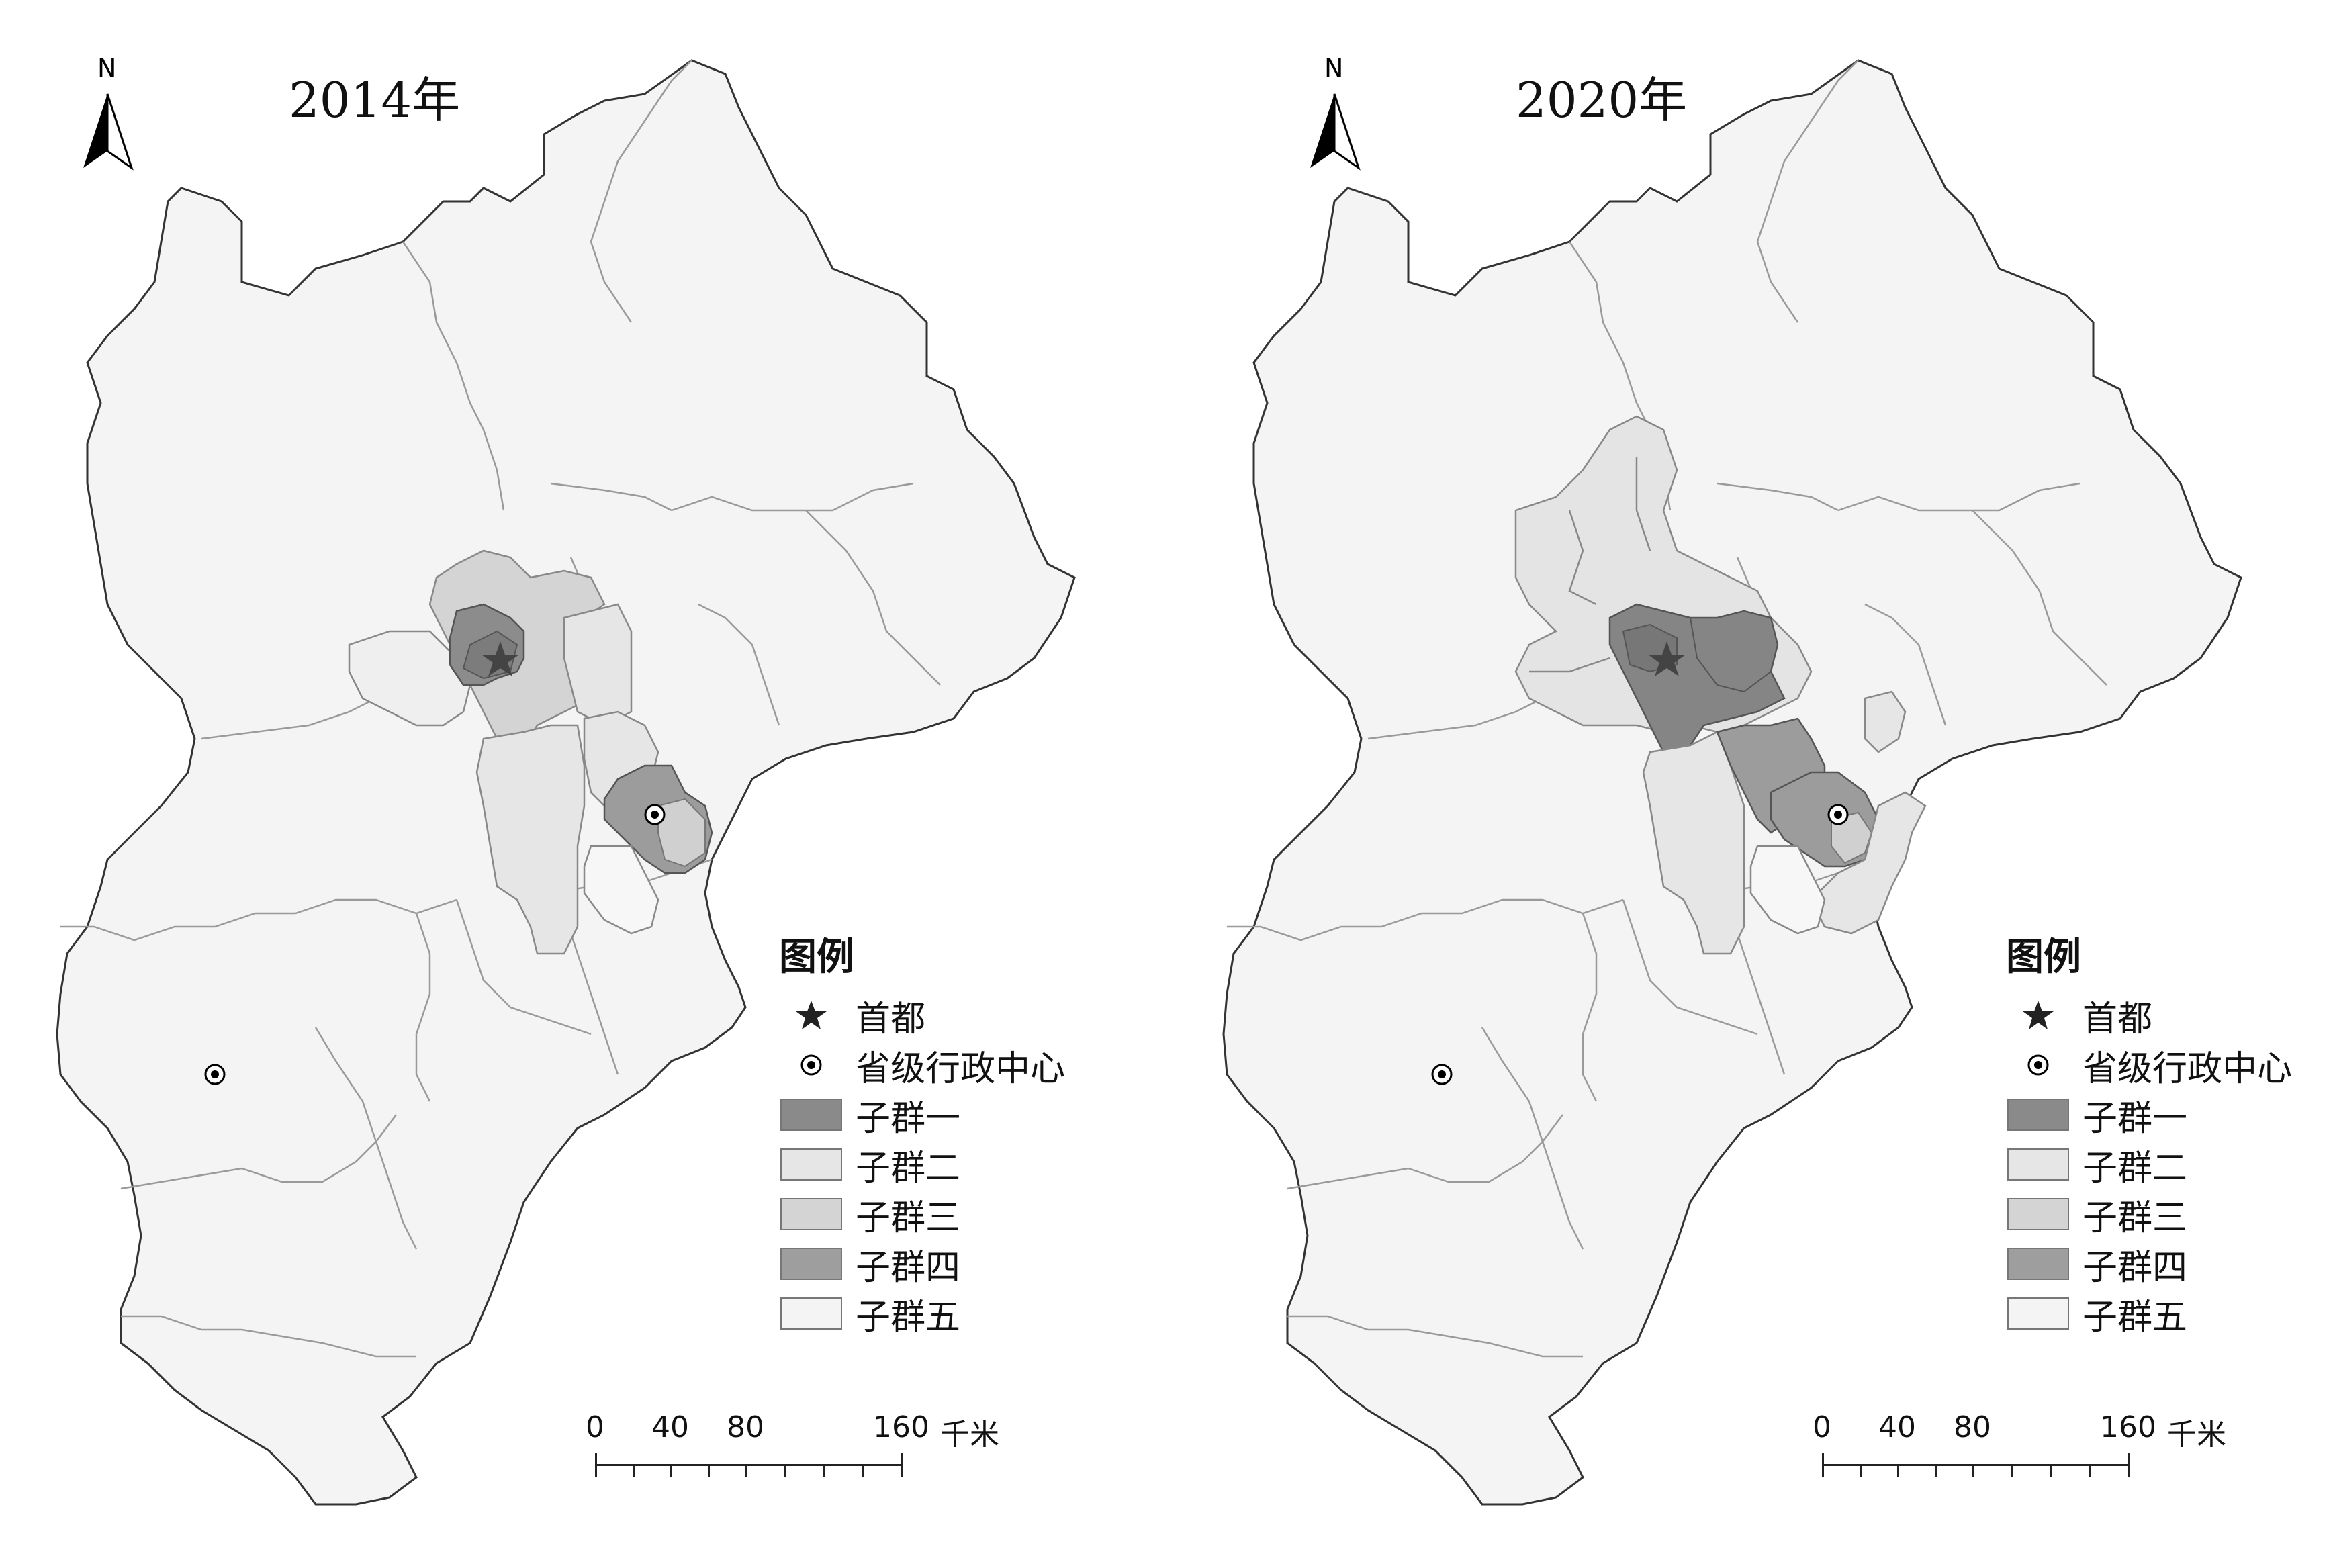  What do you see at coordinates (530, 839) in the screenshot?
I see `langfang-corridor` at bounding box center [530, 839].